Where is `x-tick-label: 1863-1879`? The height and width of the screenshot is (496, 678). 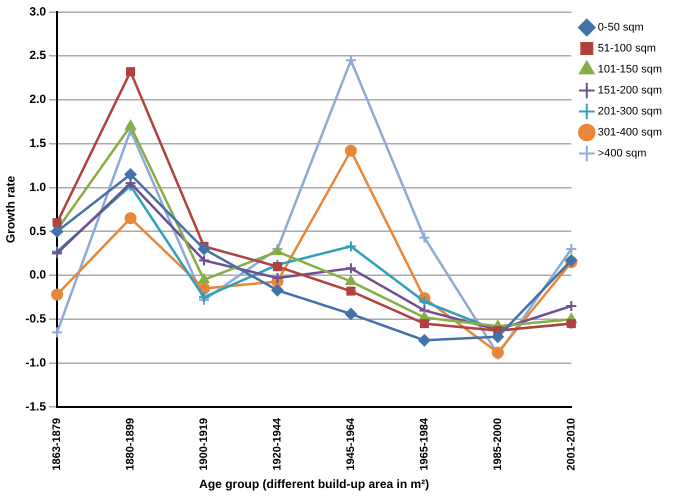
x-tick-label: 1863-1879 is located at coordinates (57, 444).